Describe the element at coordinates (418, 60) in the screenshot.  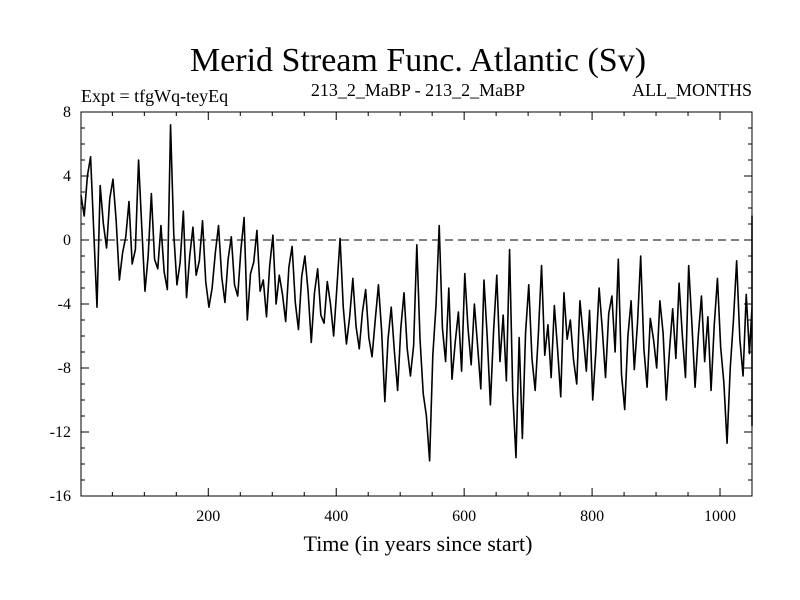
I see `chart-title: Merid Stream Func. Atlantic (Sv)` at that location.